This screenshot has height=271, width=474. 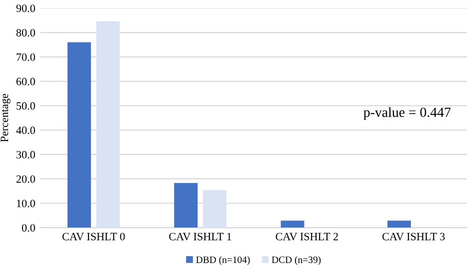 What do you see at coordinates (296, 261) in the screenshot?
I see `legend-label: DCD (n=39)` at bounding box center [296, 261].